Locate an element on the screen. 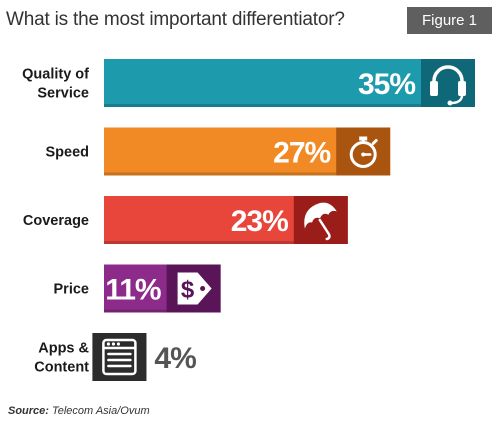 This screenshot has height=433, width=500. source-note: Source: Telecom Asia/Ovum is located at coordinates (79, 411).